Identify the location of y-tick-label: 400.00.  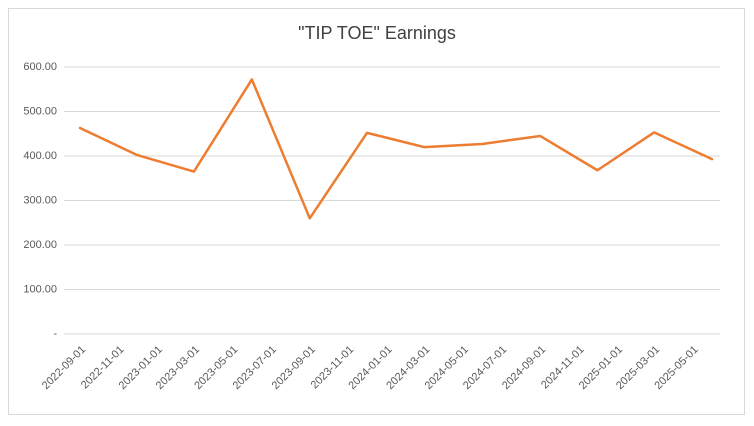
(40, 156).